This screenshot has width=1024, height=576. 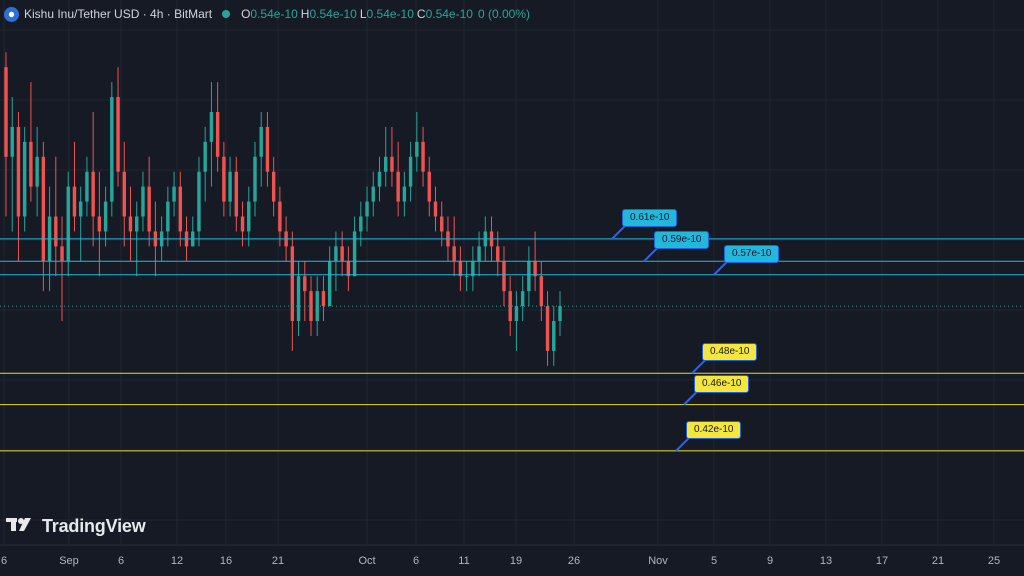 I want to click on support-level-label: 0.46e-10, so click(x=722, y=383).